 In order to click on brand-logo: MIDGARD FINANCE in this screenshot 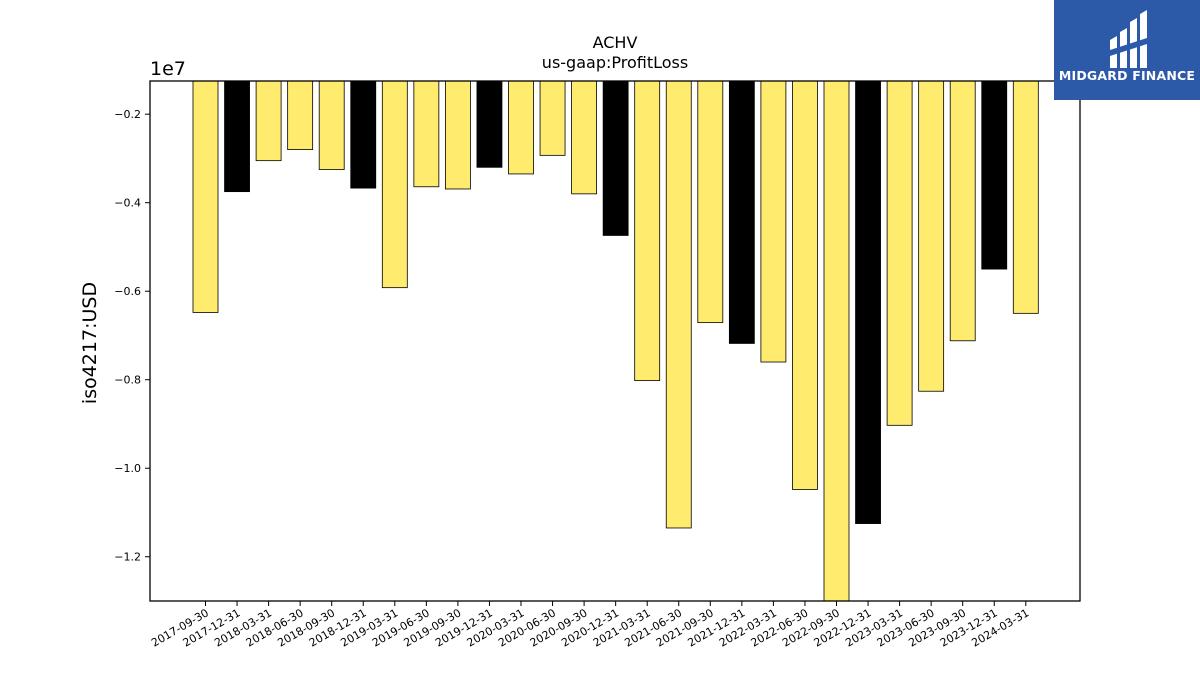, I will do `click(1127, 50)`.